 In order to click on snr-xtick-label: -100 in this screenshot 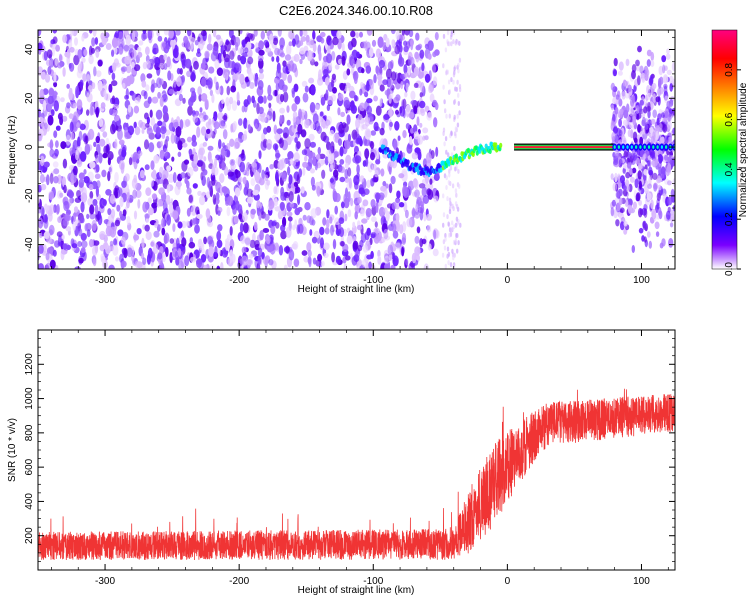, I will do `click(373, 581)`.